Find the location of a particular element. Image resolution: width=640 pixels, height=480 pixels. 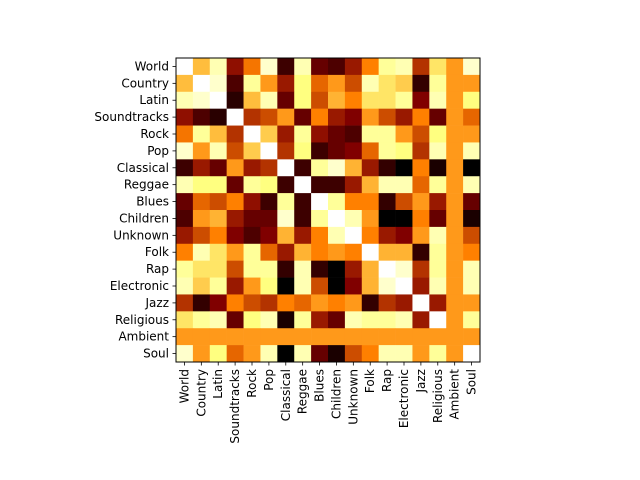

y-tick-label: Jazz is located at coordinates (157, 303).